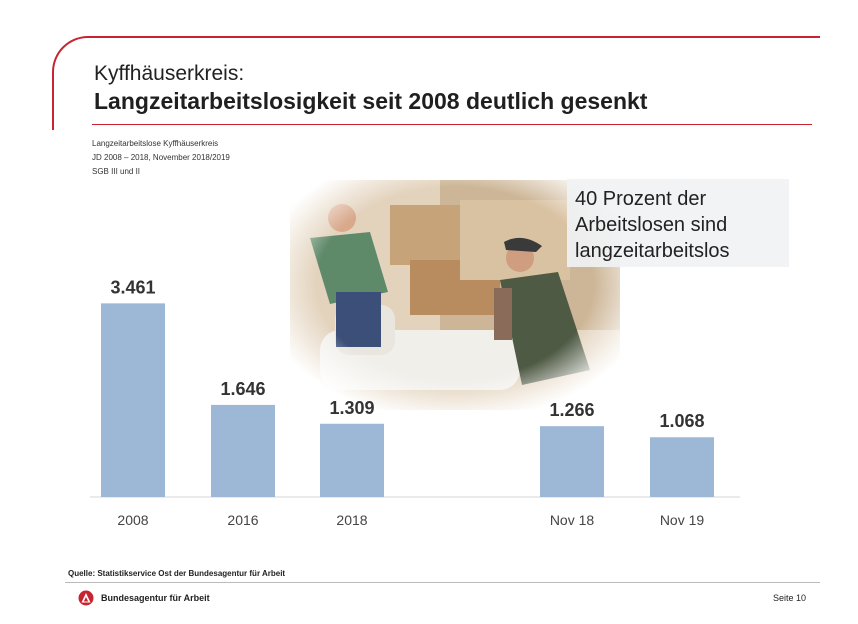  Describe the element at coordinates (790, 598) in the screenshot. I see `page-number: Seite 10` at that location.